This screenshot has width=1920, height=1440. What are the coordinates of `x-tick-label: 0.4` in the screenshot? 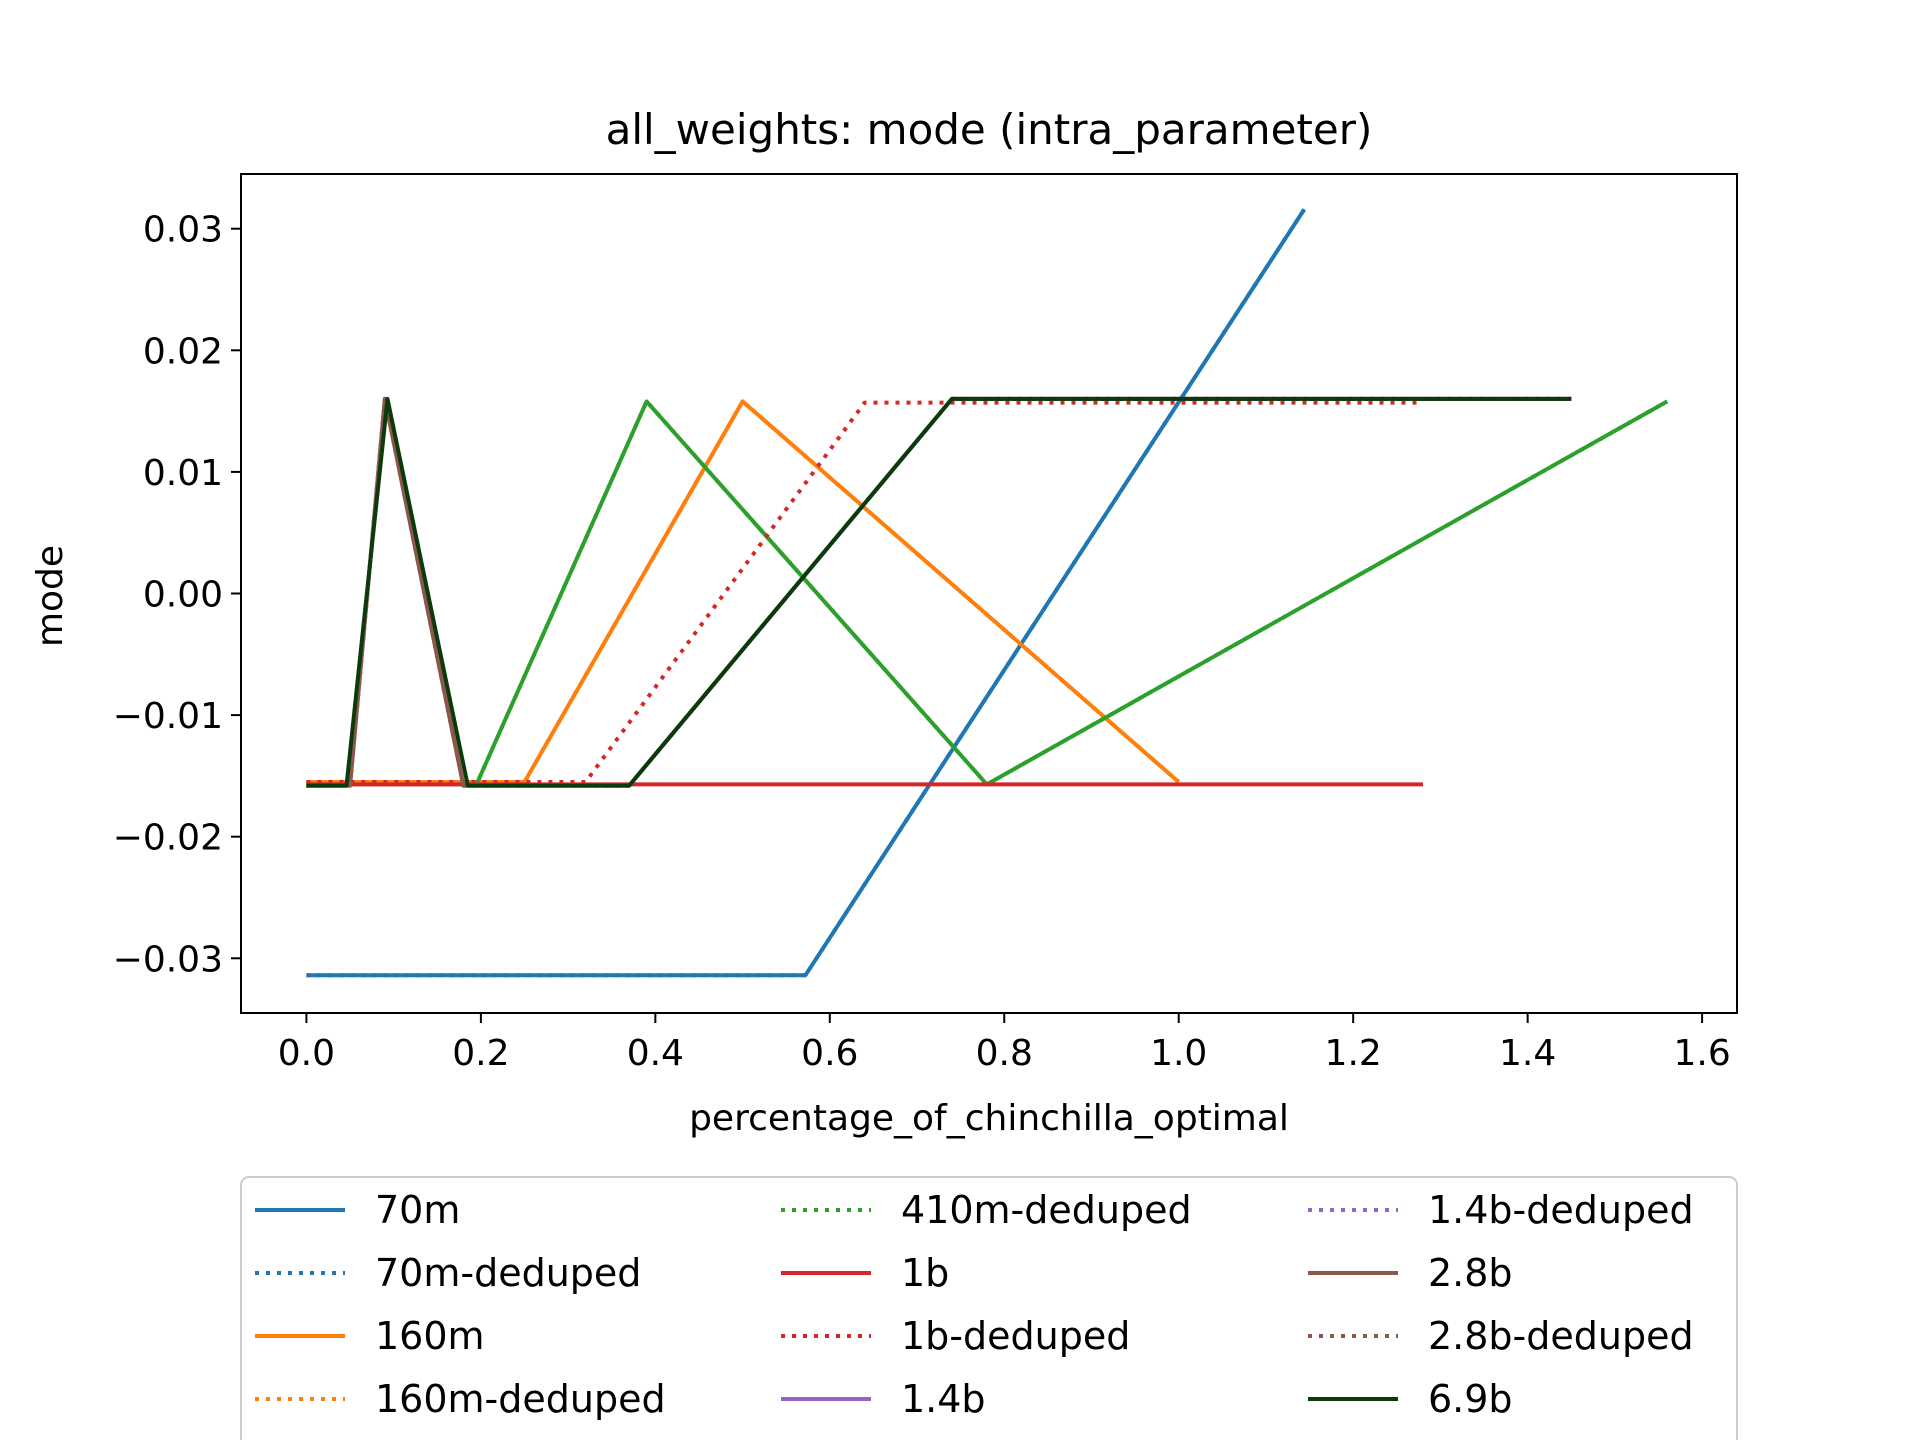 It's located at (655, 1053).